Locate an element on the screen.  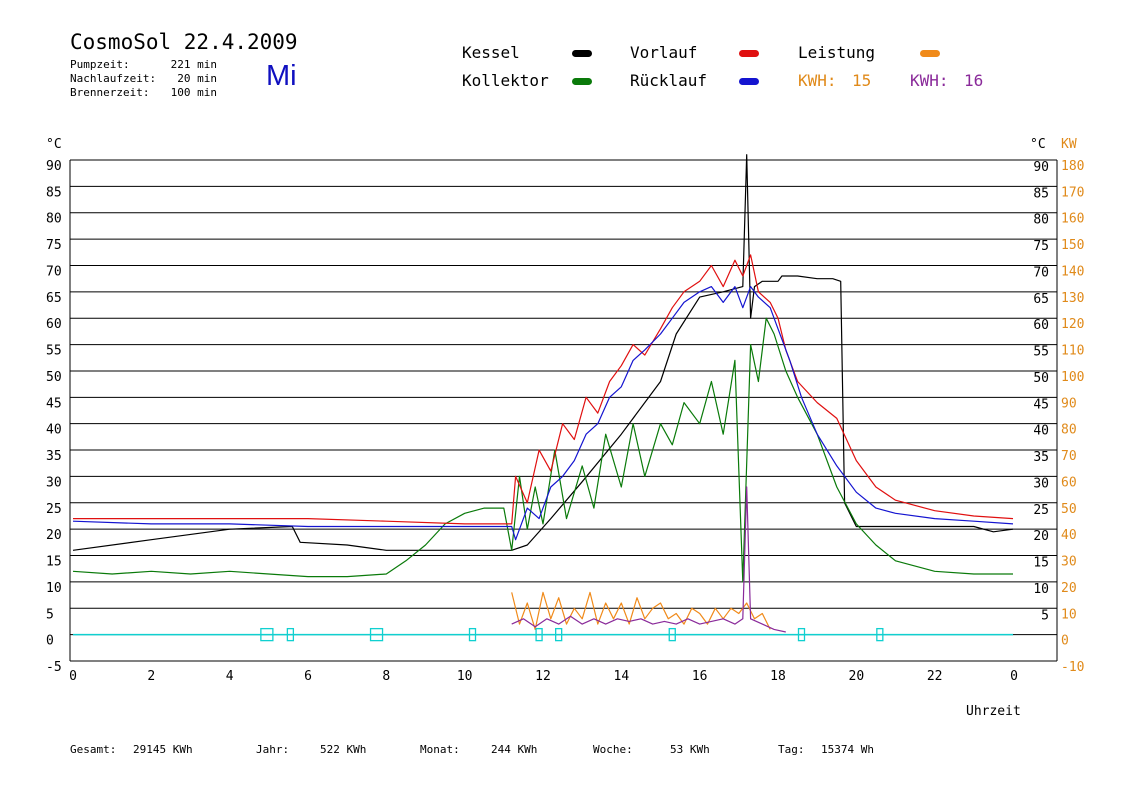
y-tick-left-80: 80 is located at coordinates (54, 219).